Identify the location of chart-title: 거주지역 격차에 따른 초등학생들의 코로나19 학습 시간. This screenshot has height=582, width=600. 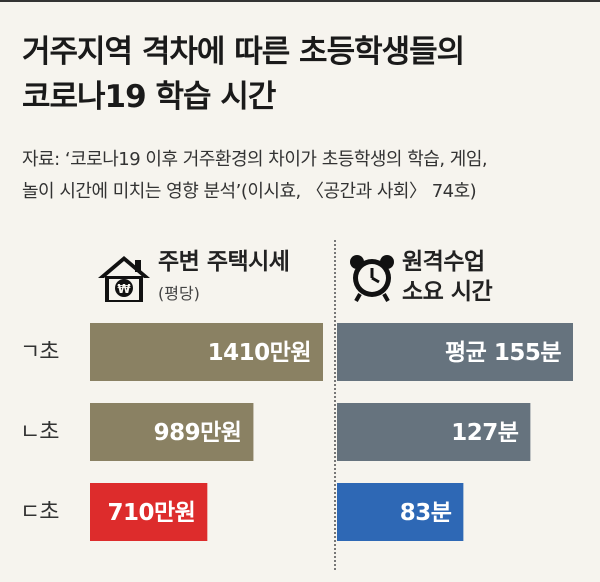
(302, 75).